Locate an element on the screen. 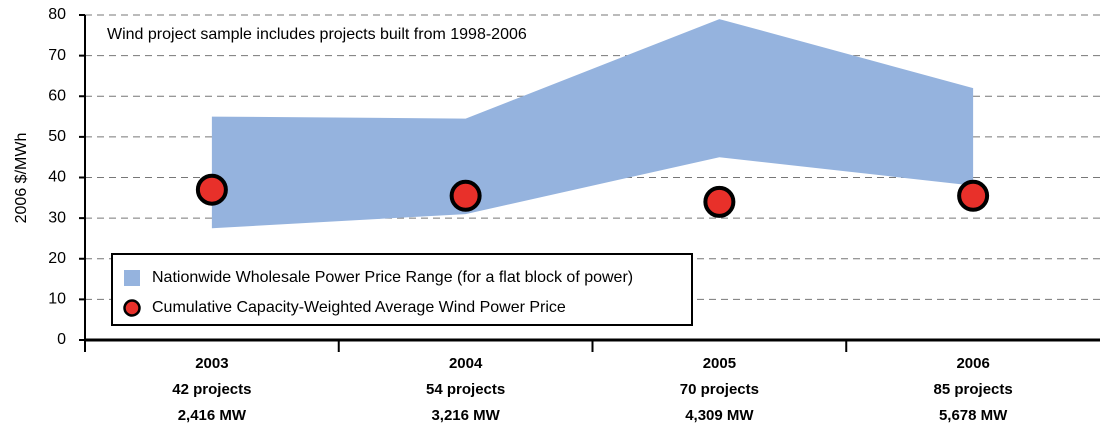  x-tick-label: 2006 is located at coordinates (972, 363).